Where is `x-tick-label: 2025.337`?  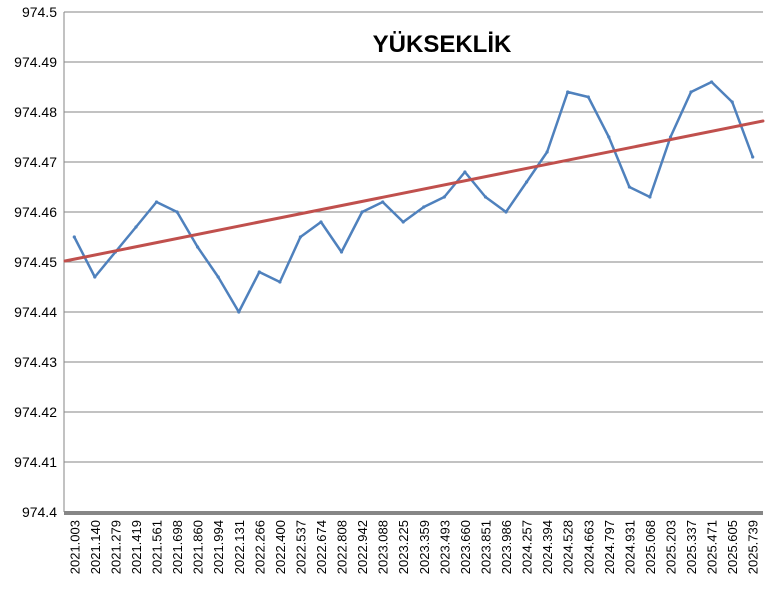
x-tick-label: 2025.337 is located at coordinates (691, 547).